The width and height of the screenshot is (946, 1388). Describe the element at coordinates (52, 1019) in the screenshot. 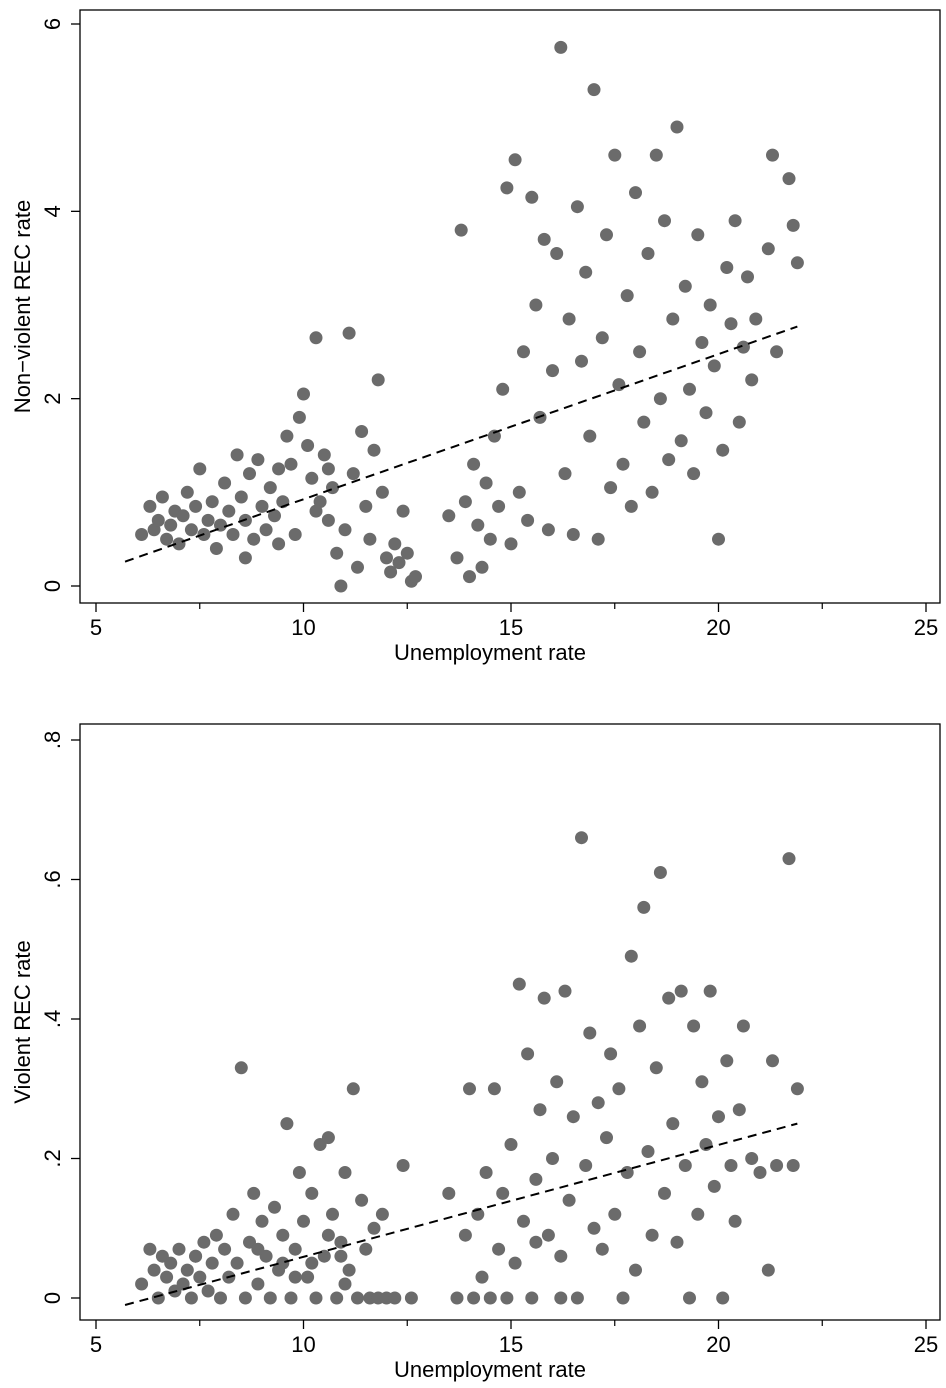

I see `y-tick-label: .4` at that location.